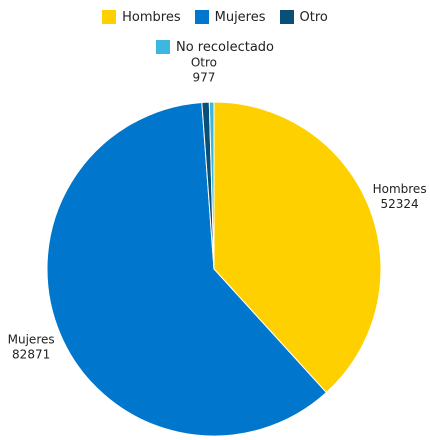 This screenshot has width=430, height=440. I want to click on legend-item-no-recolectado: No recolectado, so click(215, 47).